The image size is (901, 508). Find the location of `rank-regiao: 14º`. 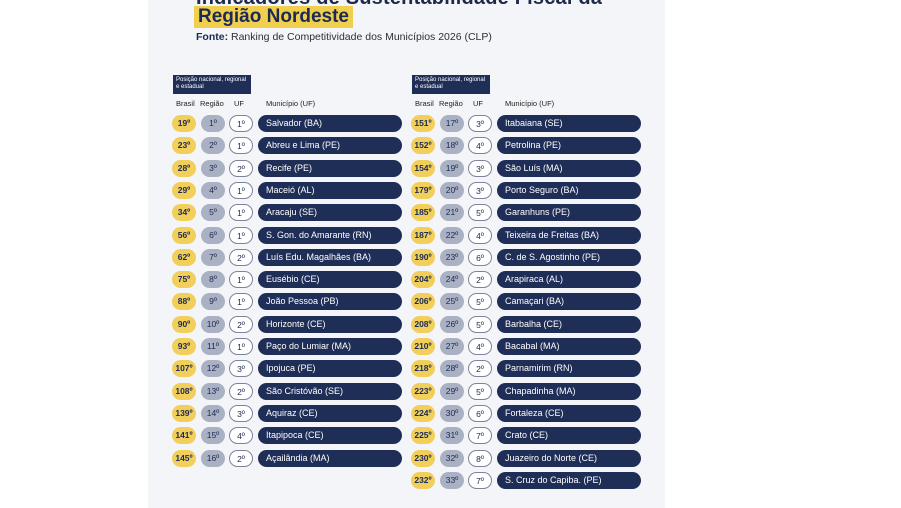

rank-regiao: 14º is located at coordinates (213, 413).